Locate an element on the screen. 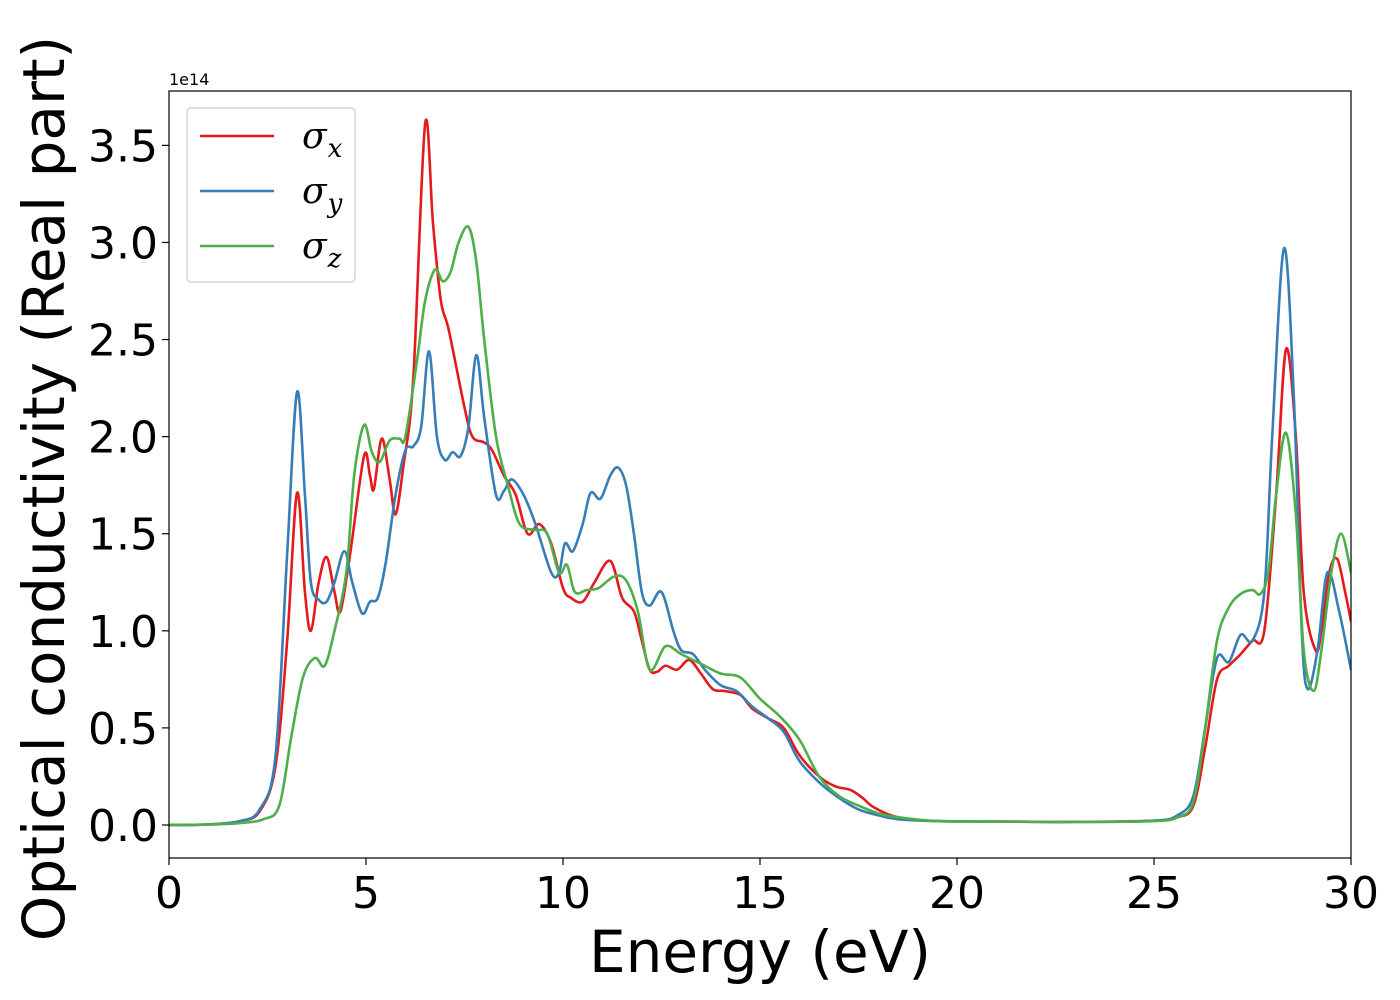 Image resolution: width=1400 pixels, height=1000 pixels. legend-label: σz is located at coordinates (322, 250).